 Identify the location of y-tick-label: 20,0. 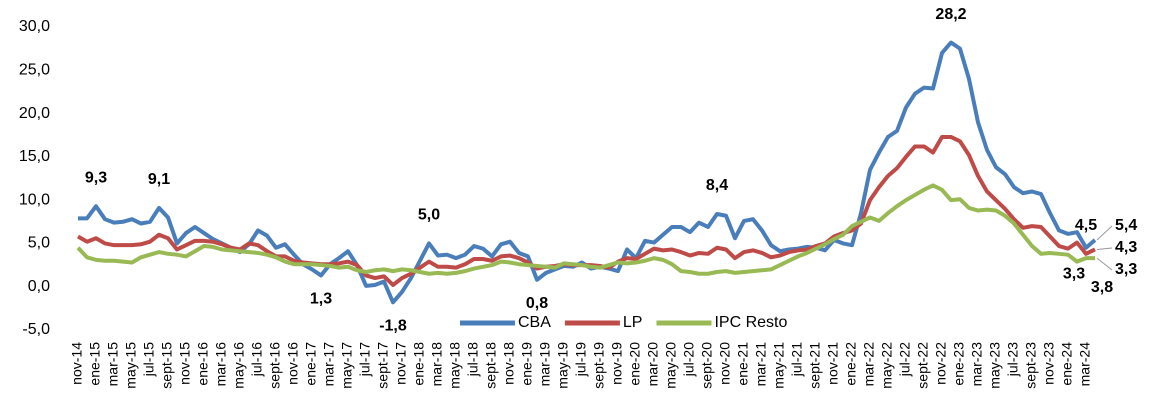
(34, 113).